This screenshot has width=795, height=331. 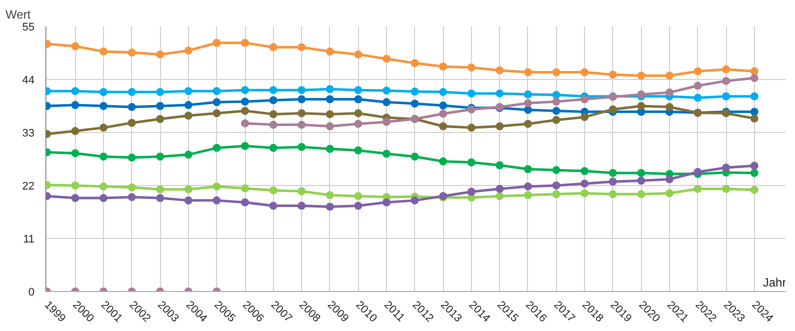 What do you see at coordinates (28, 80) in the screenshot?
I see `y-tick-label: 44` at bounding box center [28, 80].